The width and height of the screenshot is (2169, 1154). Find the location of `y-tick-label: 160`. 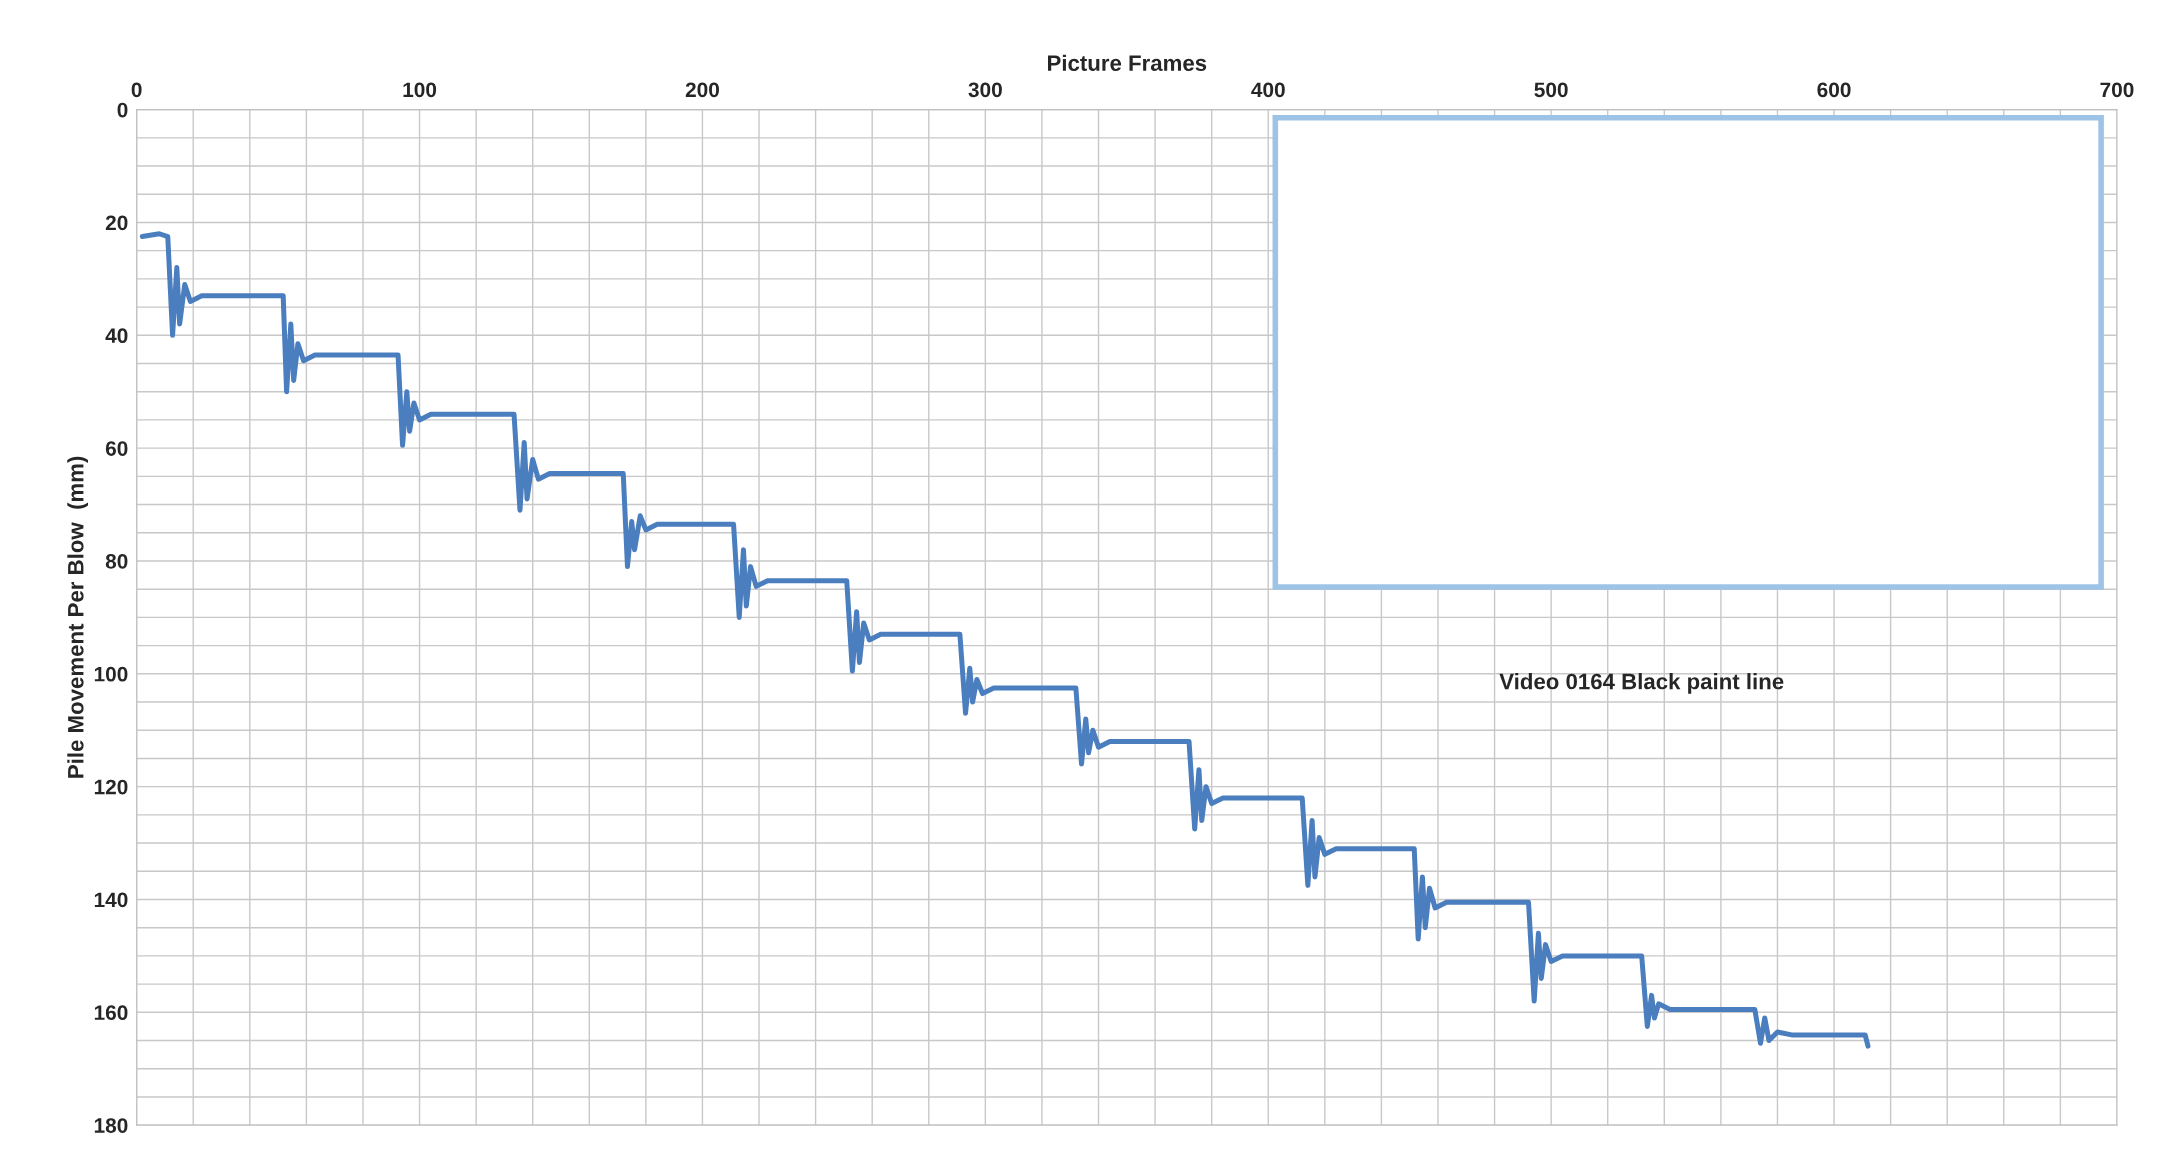

y-tick-label: 160 is located at coordinates (111, 1013).